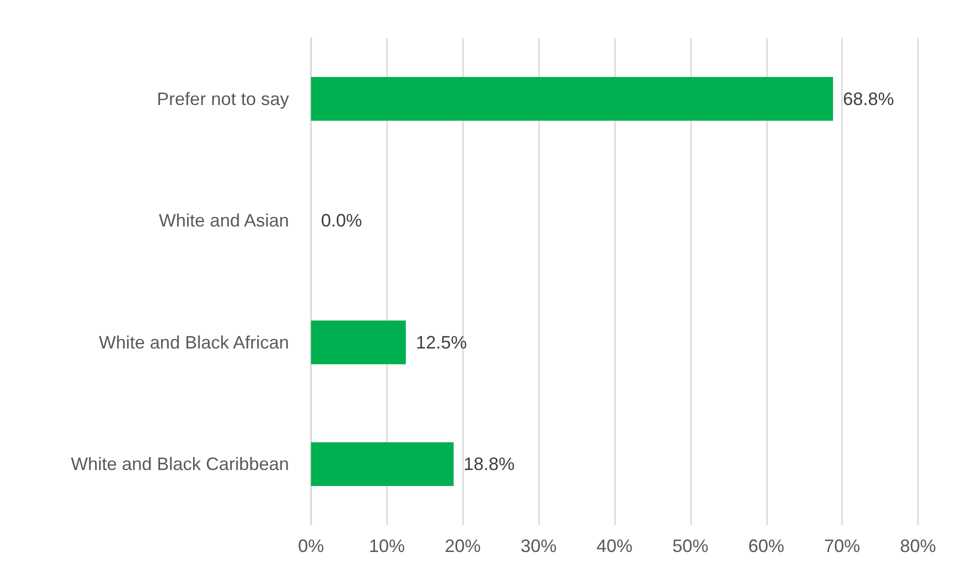  I want to click on y-tick-label: White and Black African, so click(193, 342).